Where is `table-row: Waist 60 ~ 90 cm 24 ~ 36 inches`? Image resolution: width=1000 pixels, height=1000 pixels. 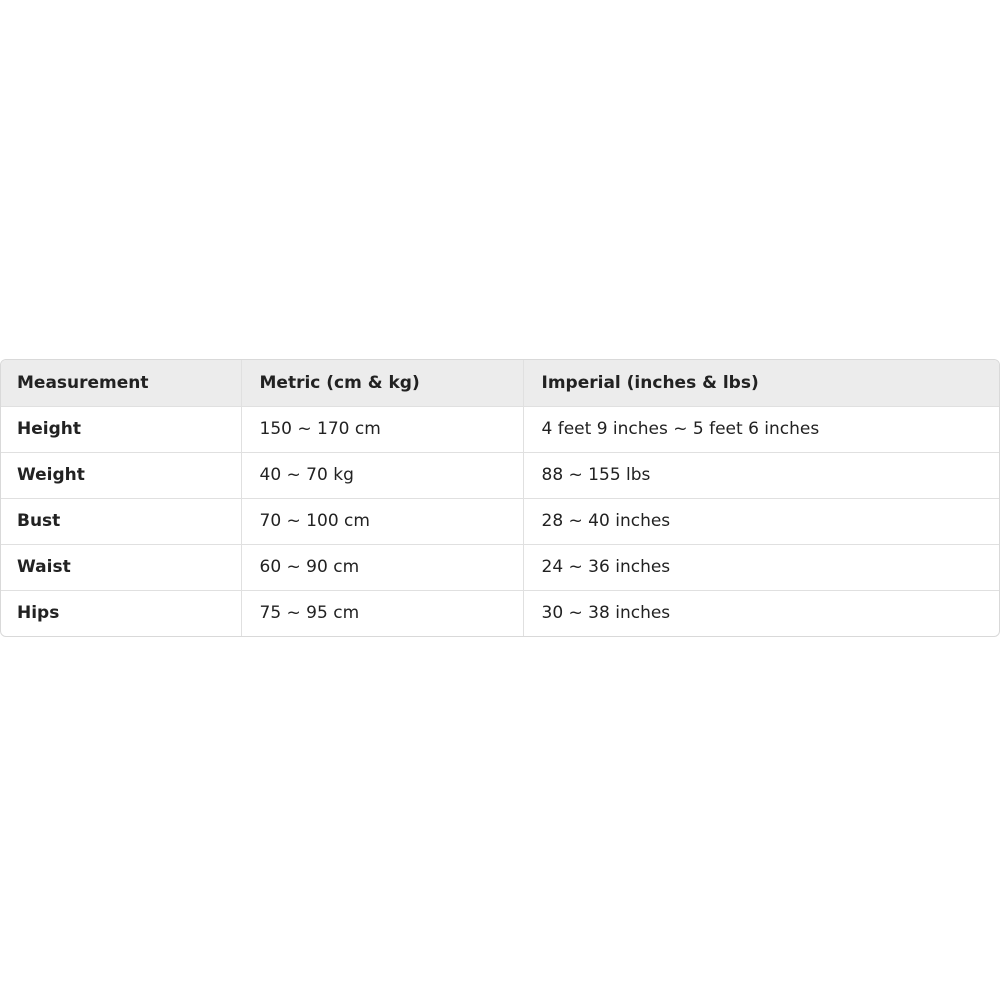
table-row: Waist 60 ~ 90 cm 24 ~ 36 inches is located at coordinates (500, 567).